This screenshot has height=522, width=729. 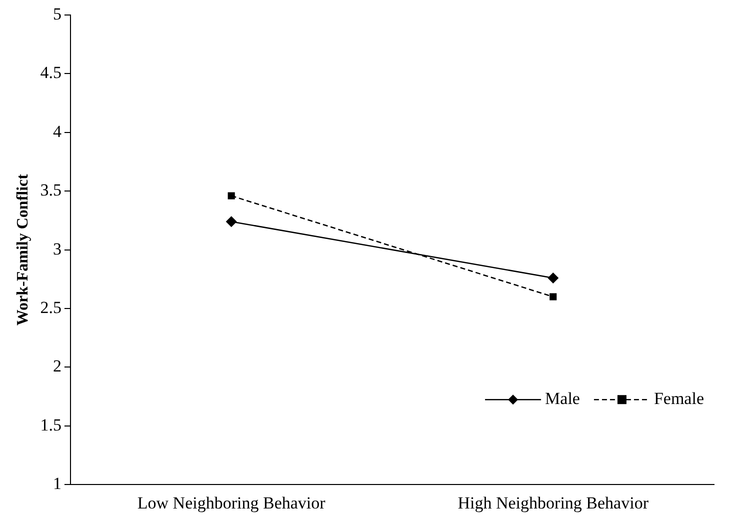 I want to click on x-tick-label: High Neighboring Behavior, so click(x=553, y=502).